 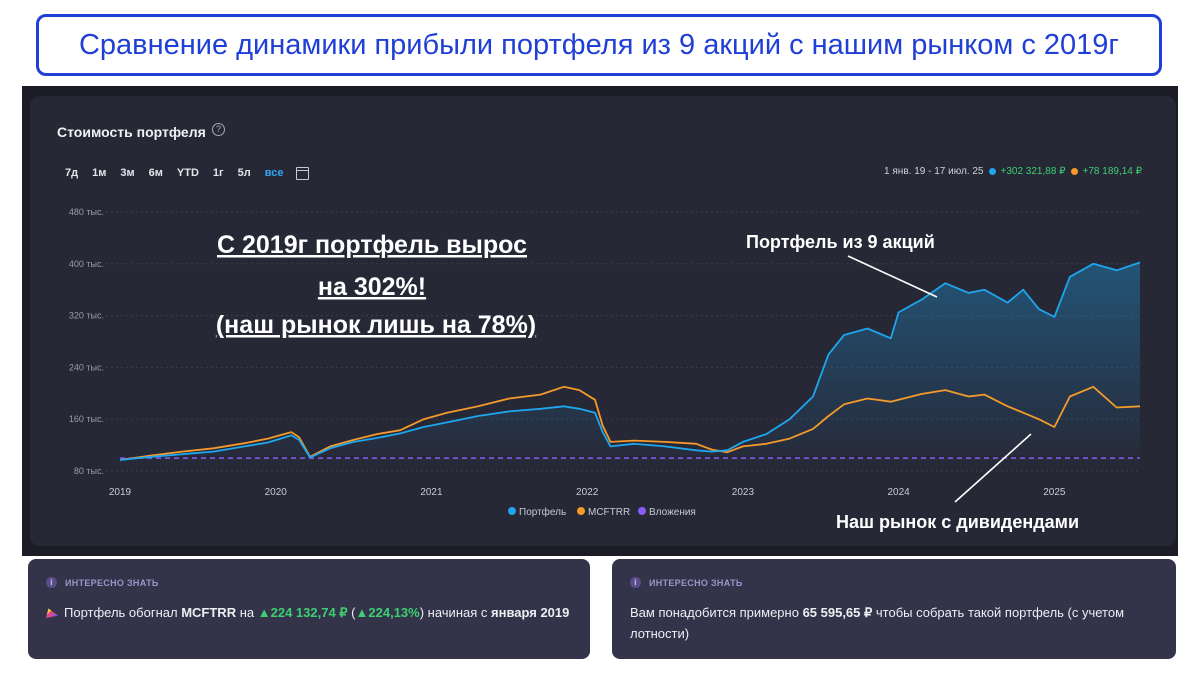 I want to click on info-text-prefix: Портфель обогнал, so click(x=123, y=612).